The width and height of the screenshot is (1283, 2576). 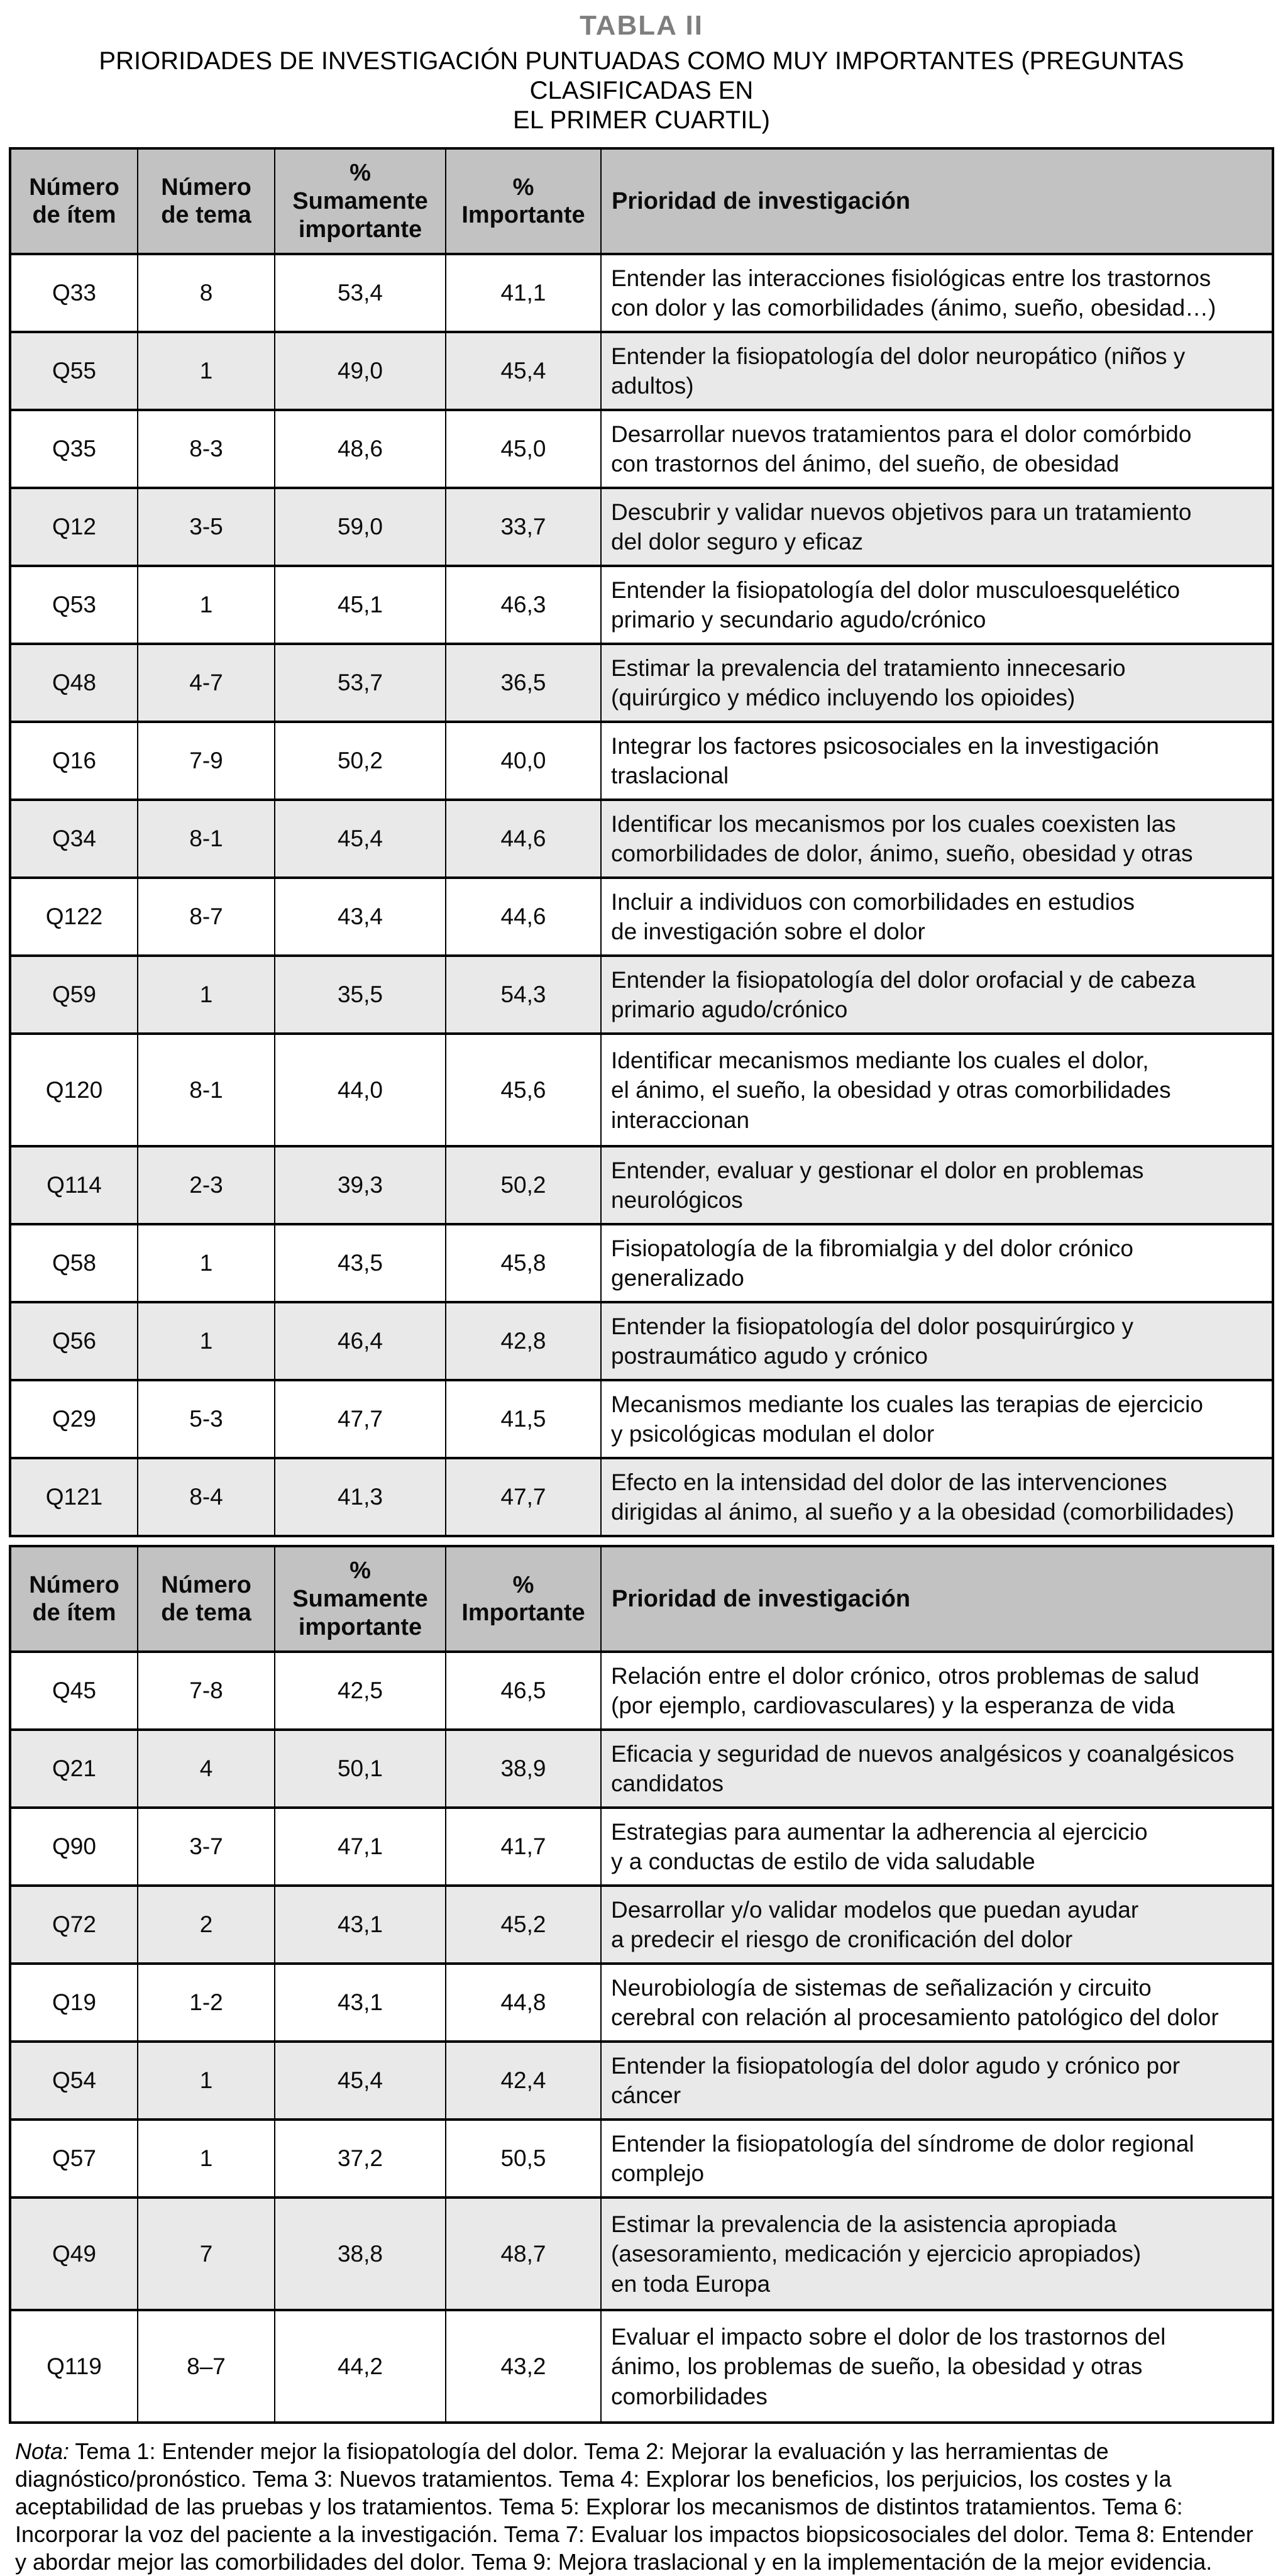 I want to click on cell-sumamente: 43,5, so click(x=360, y=1263).